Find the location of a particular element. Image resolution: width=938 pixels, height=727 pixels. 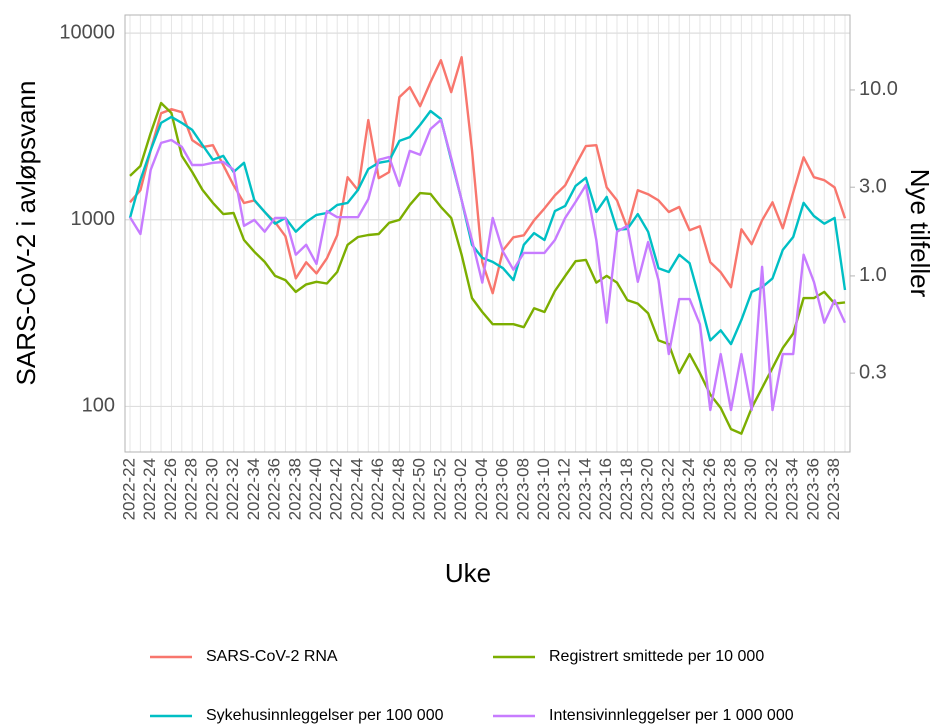

legend-label: Intensivinnleggelser per 1 000 000 is located at coordinates (671, 715).